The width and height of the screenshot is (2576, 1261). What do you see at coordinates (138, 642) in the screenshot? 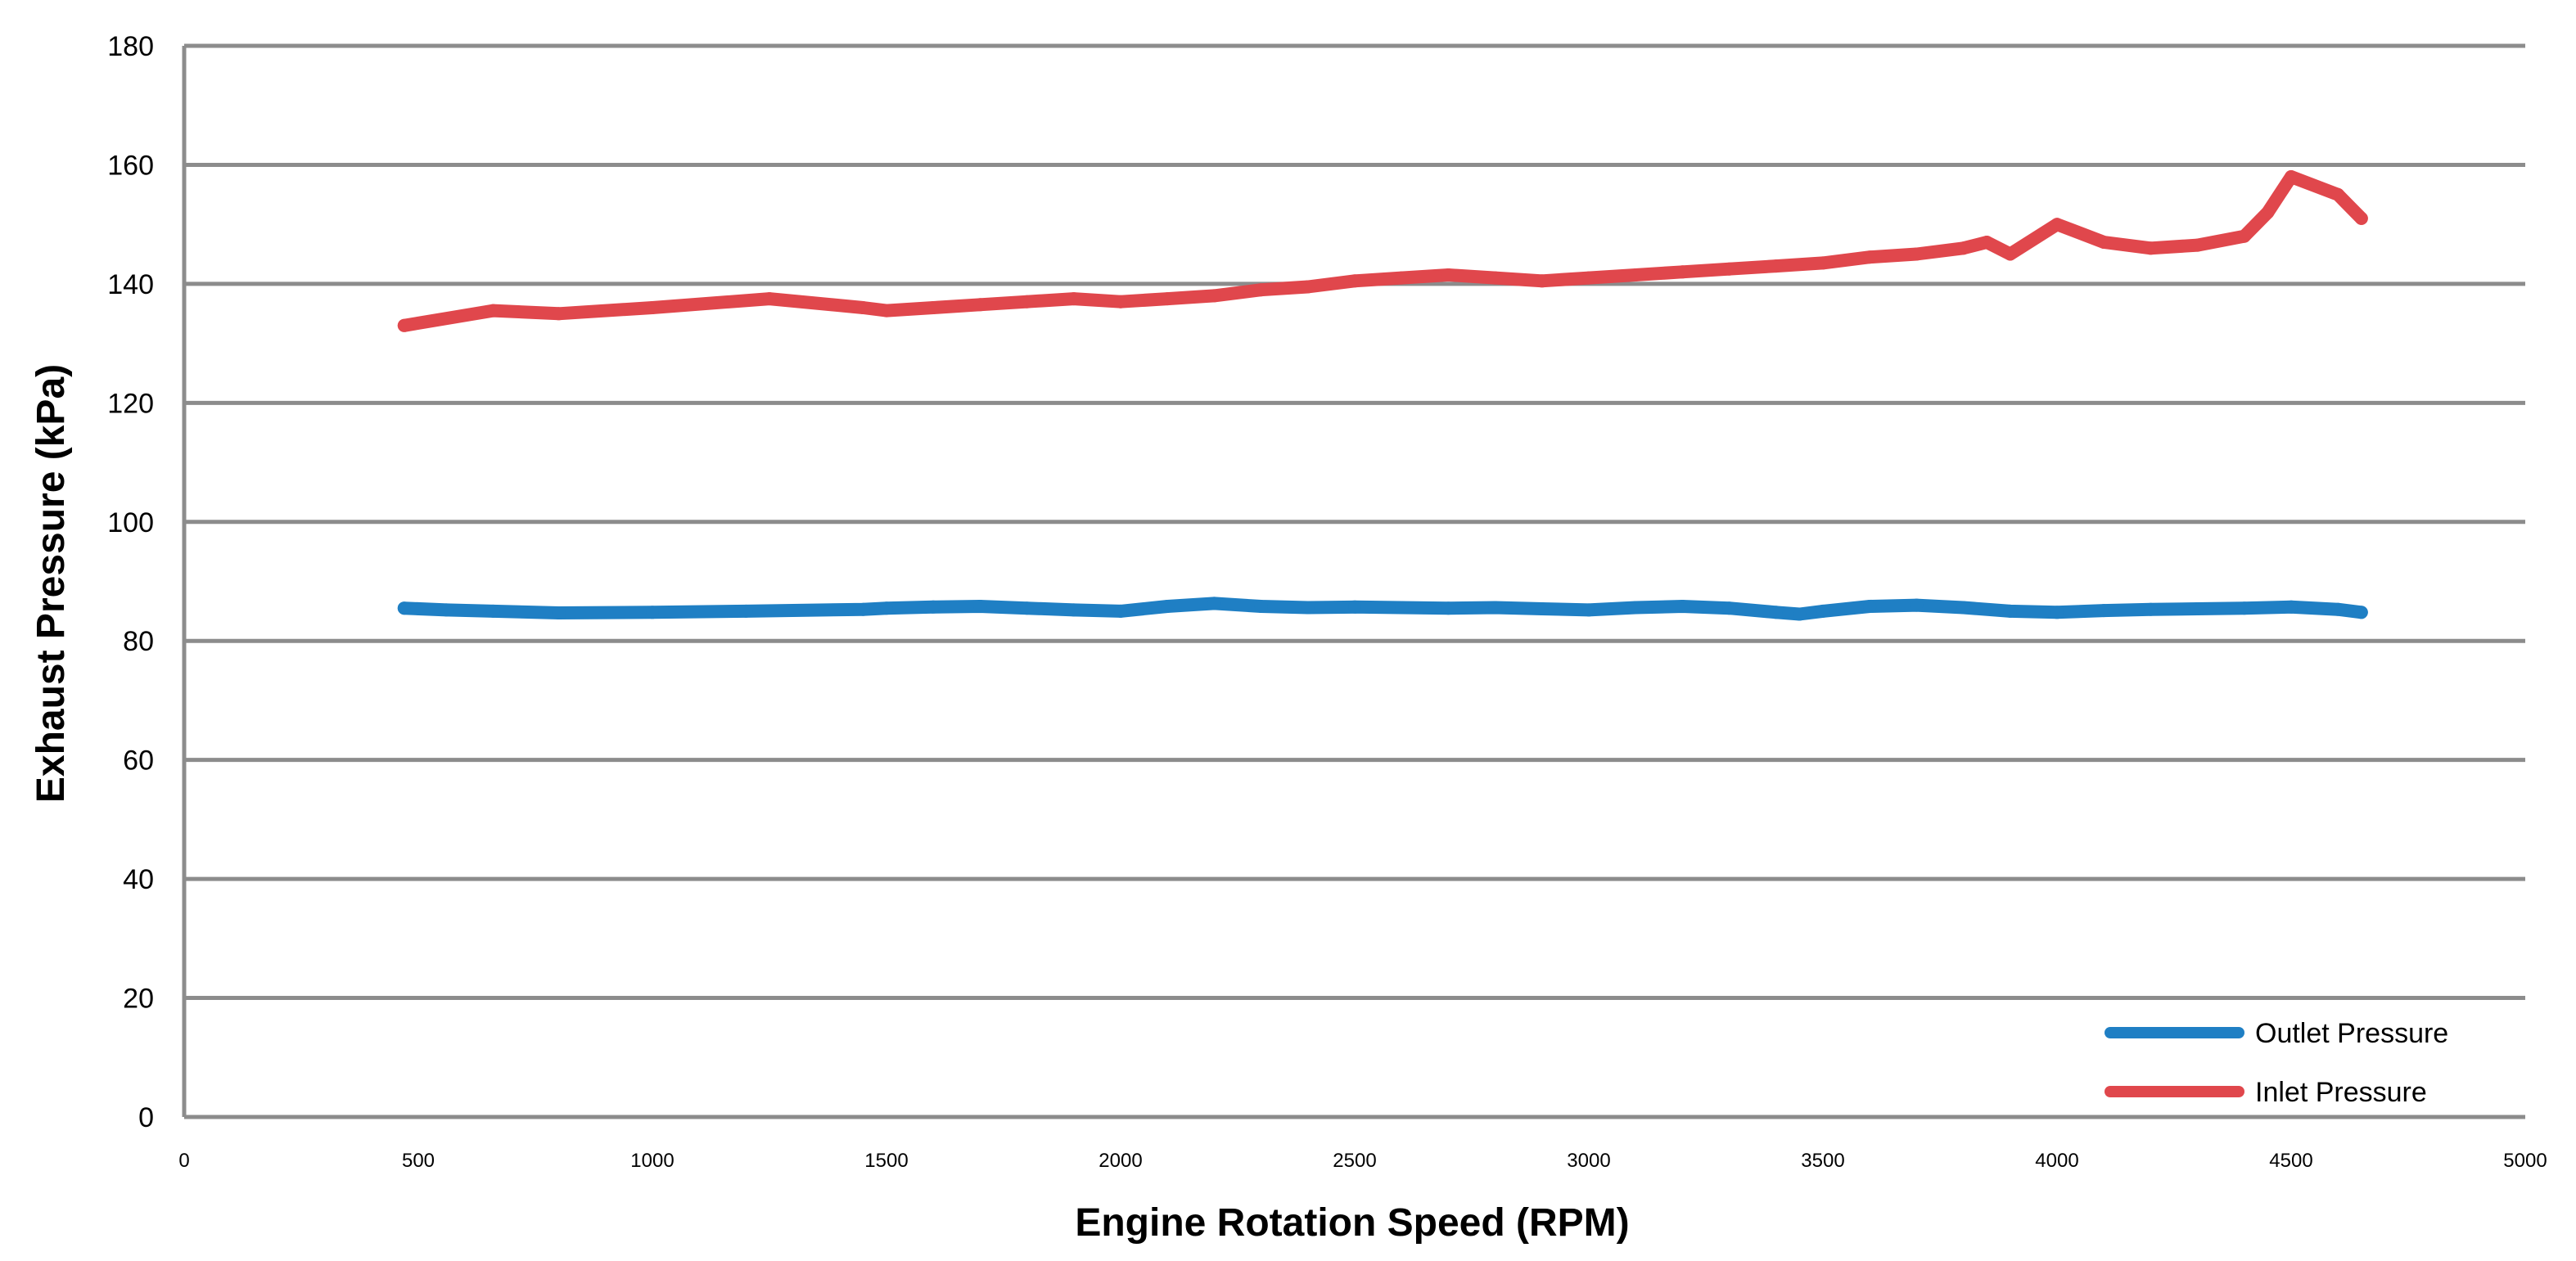
I see `y-tick-label: 80` at bounding box center [138, 642].